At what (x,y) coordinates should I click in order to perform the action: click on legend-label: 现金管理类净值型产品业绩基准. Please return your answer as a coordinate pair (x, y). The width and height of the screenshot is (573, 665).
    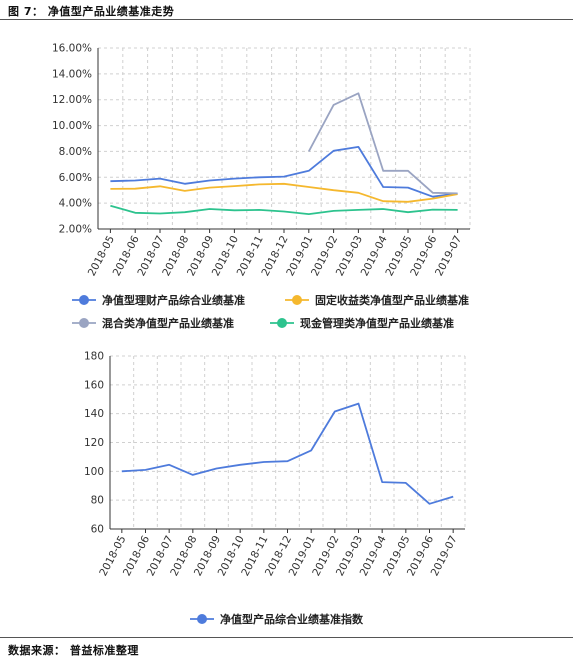
    Looking at the image, I should click on (377, 323).